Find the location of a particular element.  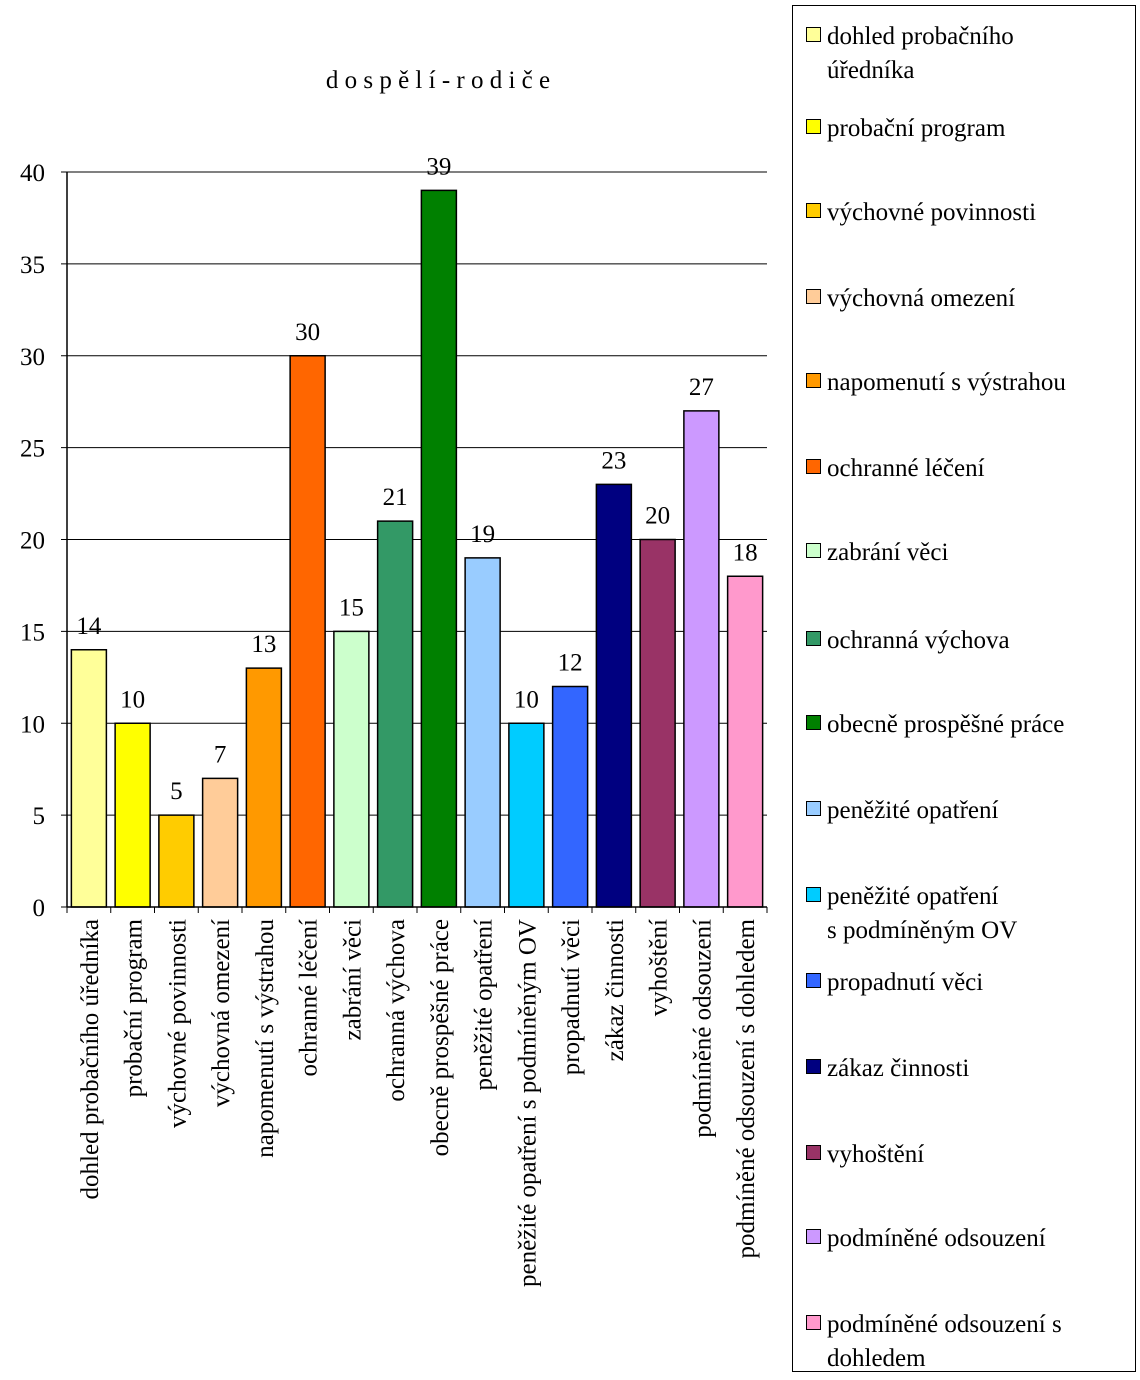

y-tick-label: 10 is located at coordinates (32, 724).